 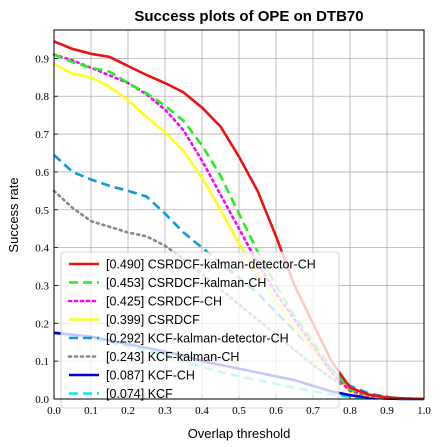 I want to click on y-axis-label: Success rate, so click(x=13, y=214).